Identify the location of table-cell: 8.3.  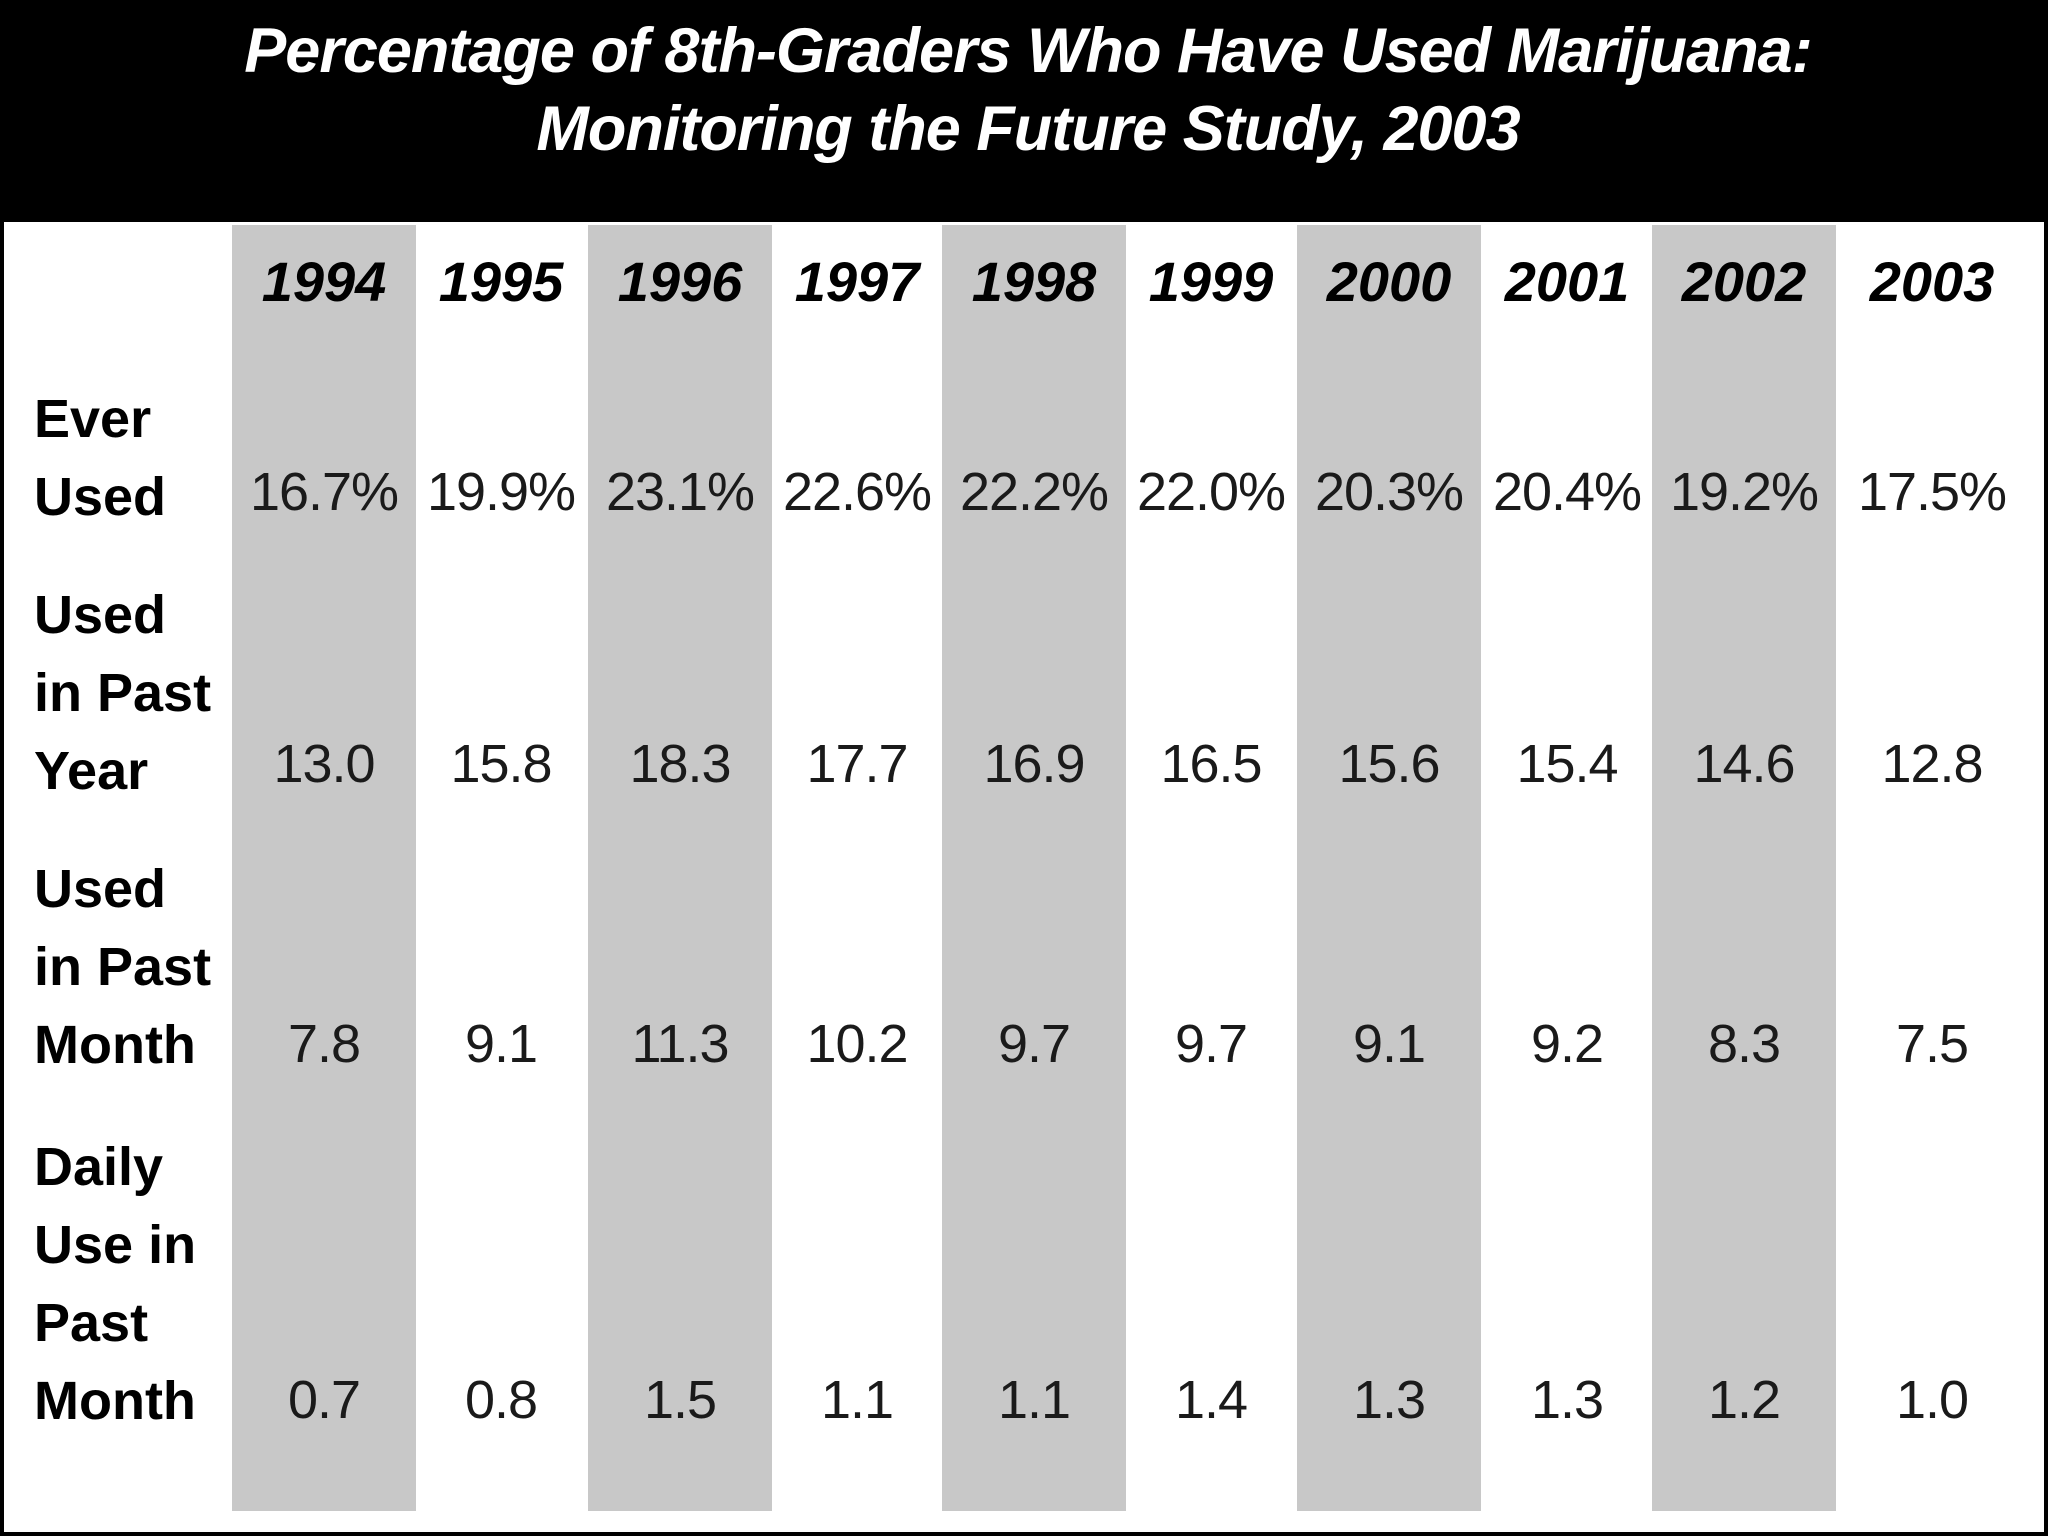
(1744, 1044).